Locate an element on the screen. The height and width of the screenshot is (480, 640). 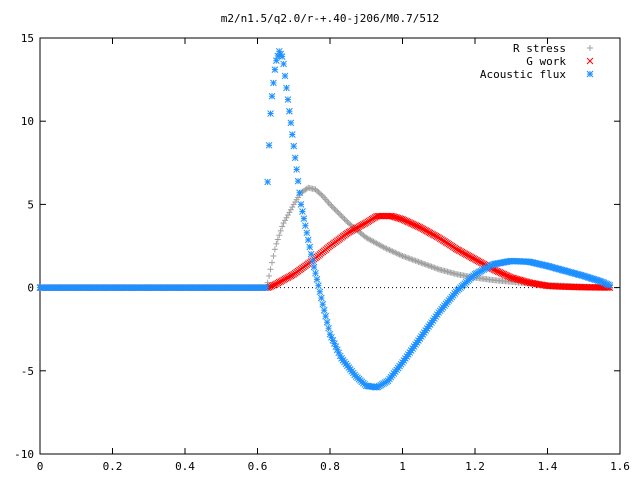
legend-label: R stress is located at coordinates (539, 48).